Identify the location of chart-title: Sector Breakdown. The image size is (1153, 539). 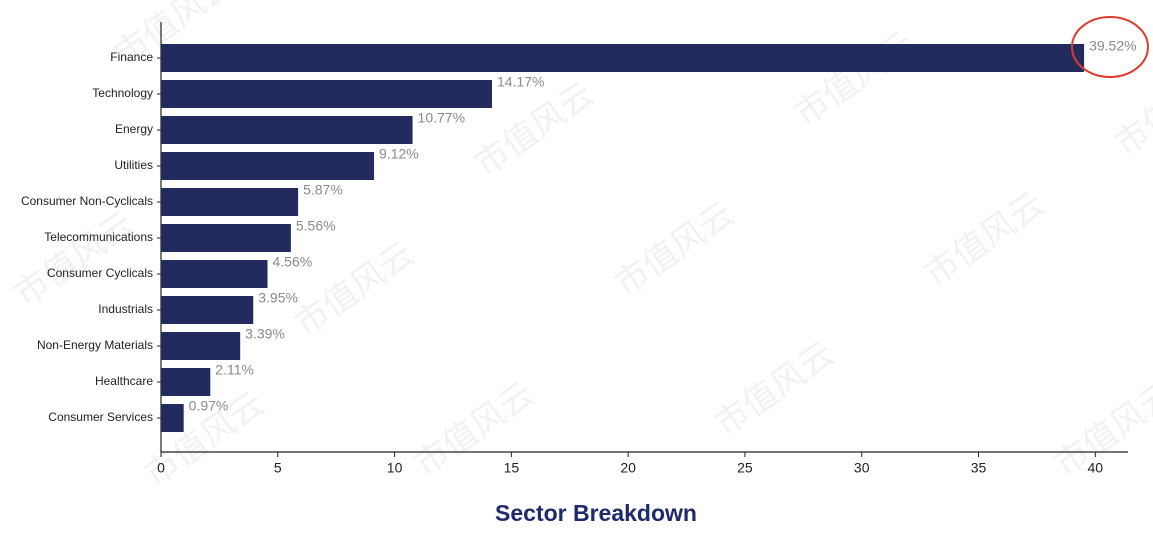
(596, 513).